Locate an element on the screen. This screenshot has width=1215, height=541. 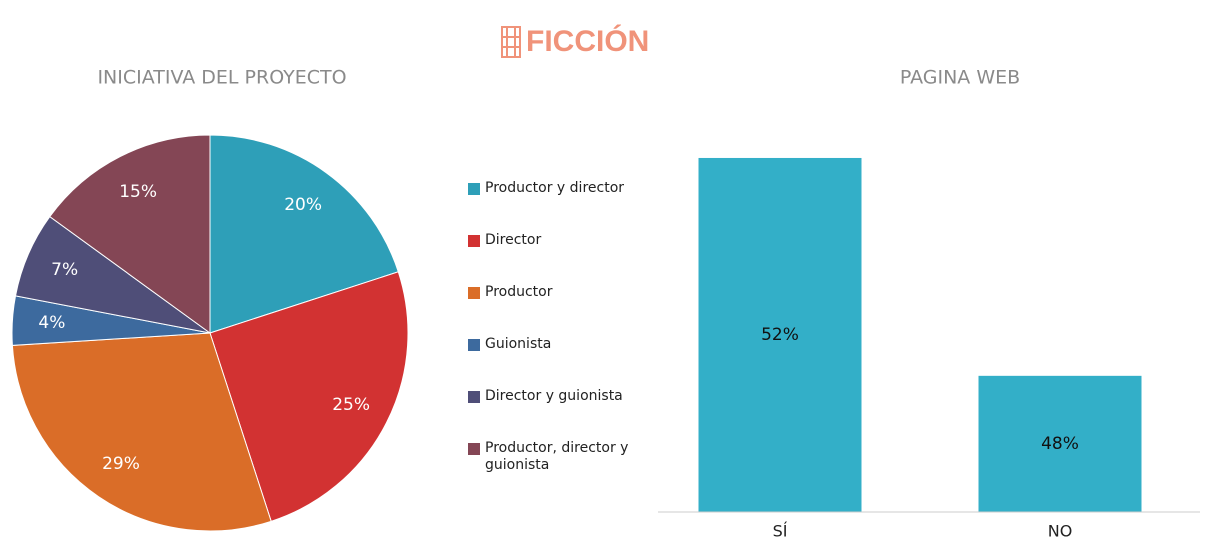
legend-label: Guionista is located at coordinates (518, 344).